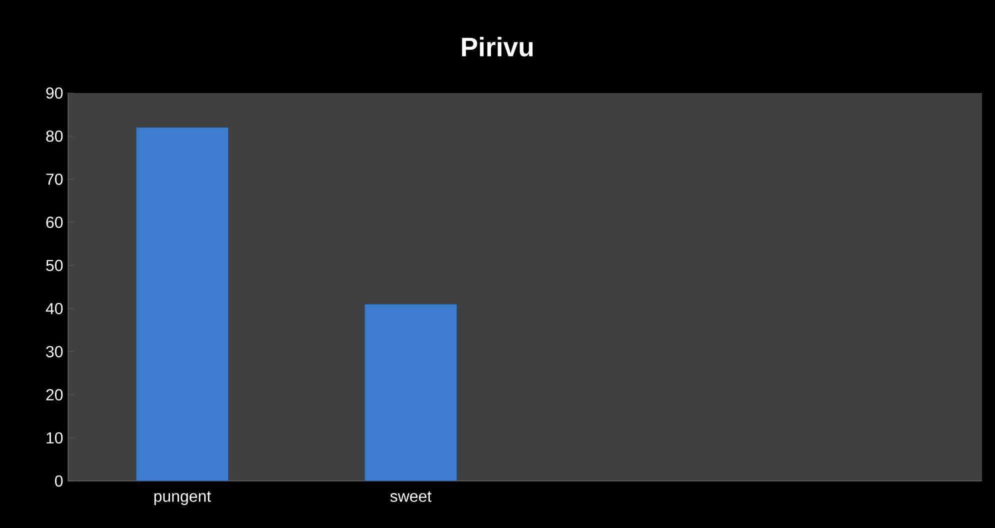 The image size is (995, 528). What do you see at coordinates (54, 438) in the screenshot?
I see `y-tick-label: 10` at bounding box center [54, 438].